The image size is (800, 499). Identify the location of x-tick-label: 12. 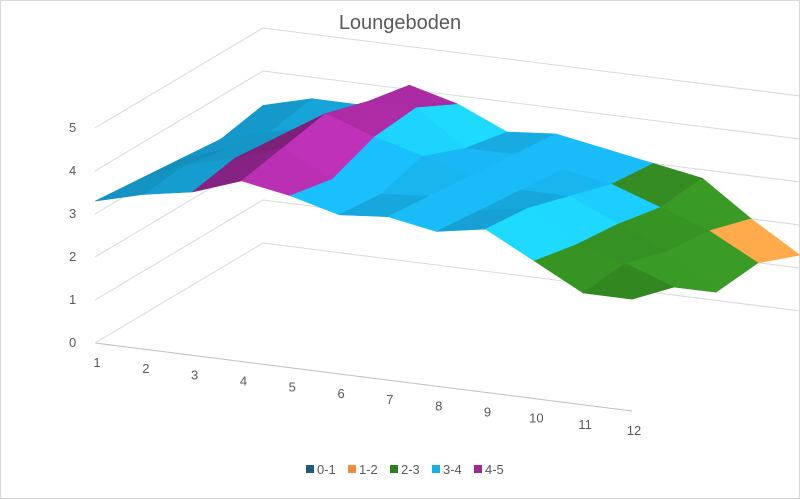
(634, 430).